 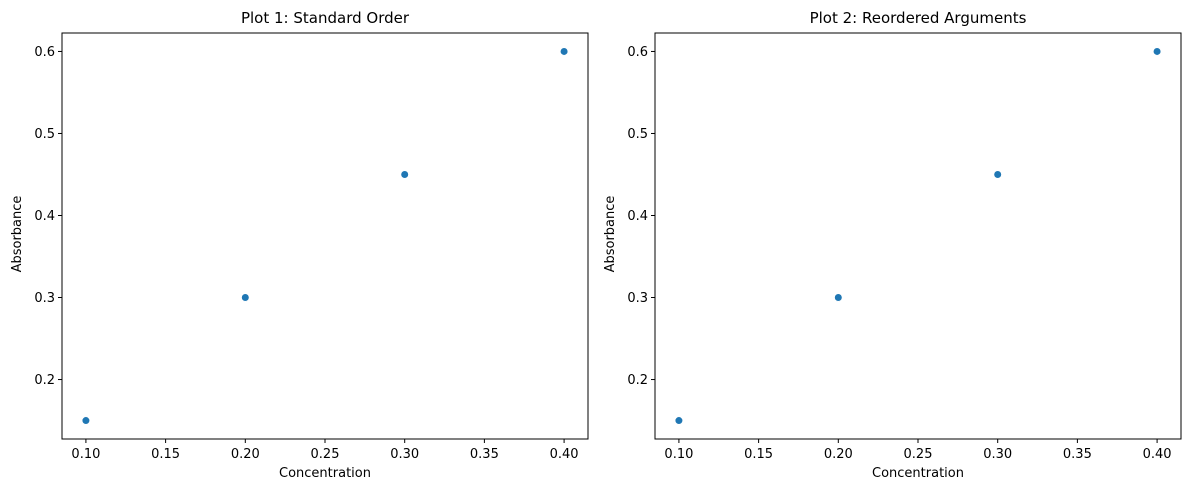 What do you see at coordinates (610, 234) in the screenshot?
I see `y-axis-label-2: Absorbance` at bounding box center [610, 234].